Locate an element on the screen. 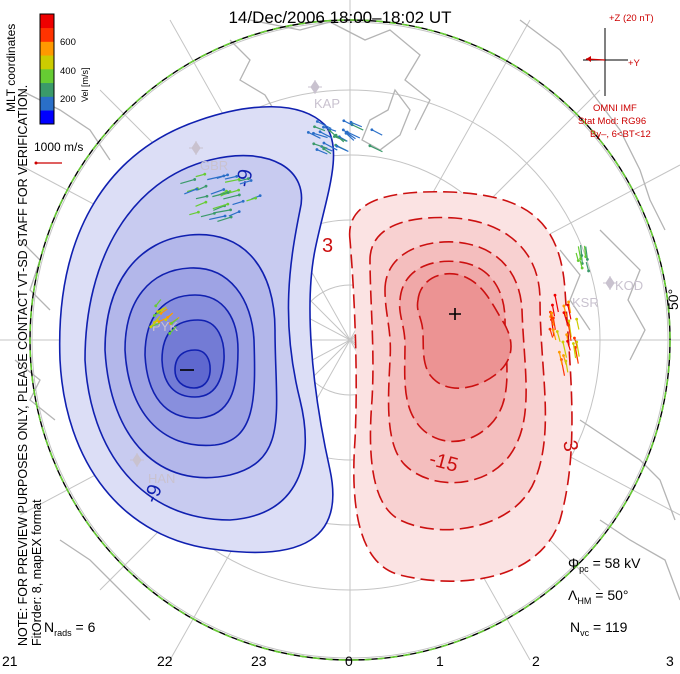 Image resolution: width=680 pixels, height=674 pixels. stat-lambda-hm: ΛHM = 50° is located at coordinates (598, 596).